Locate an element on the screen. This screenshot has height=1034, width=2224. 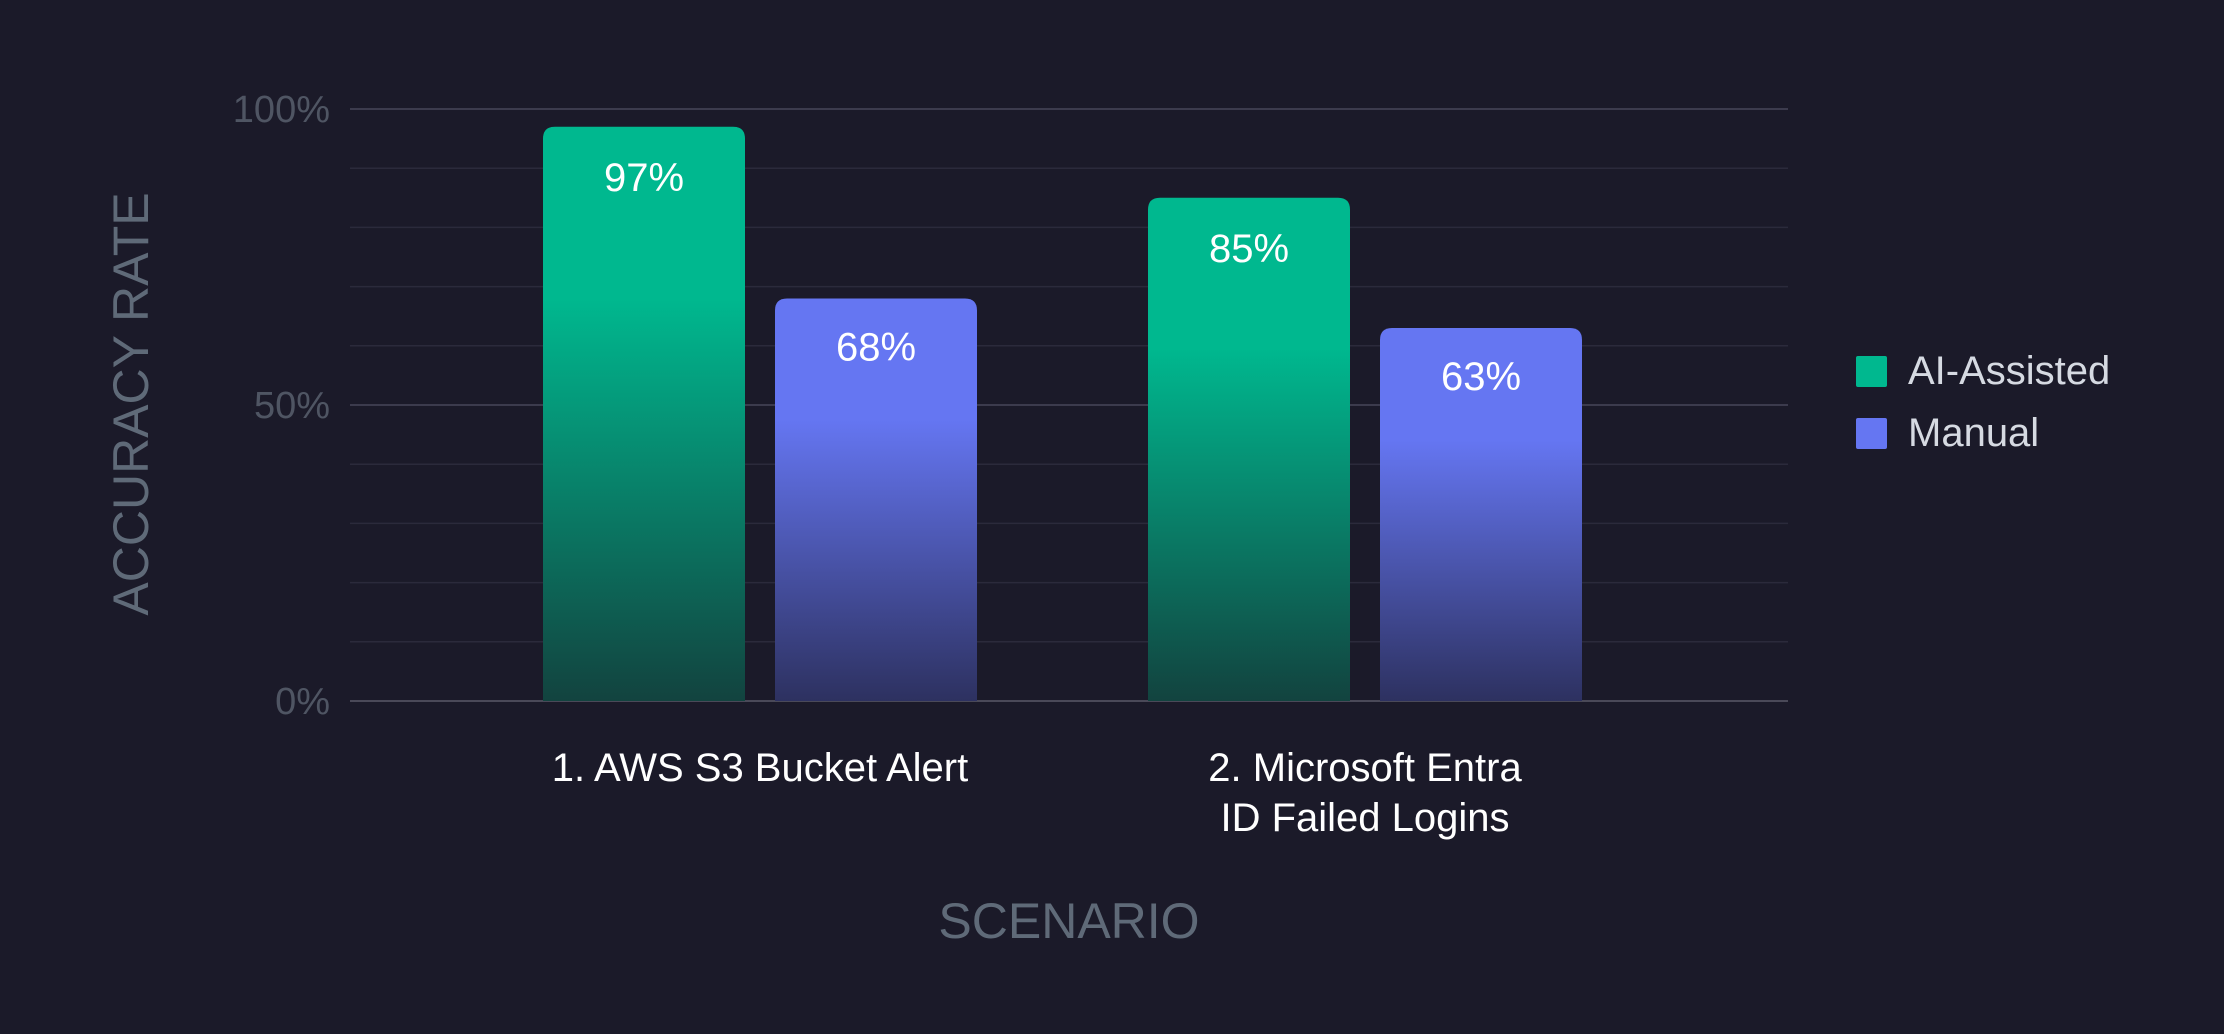
legend-label: Manual is located at coordinates (1973, 433).